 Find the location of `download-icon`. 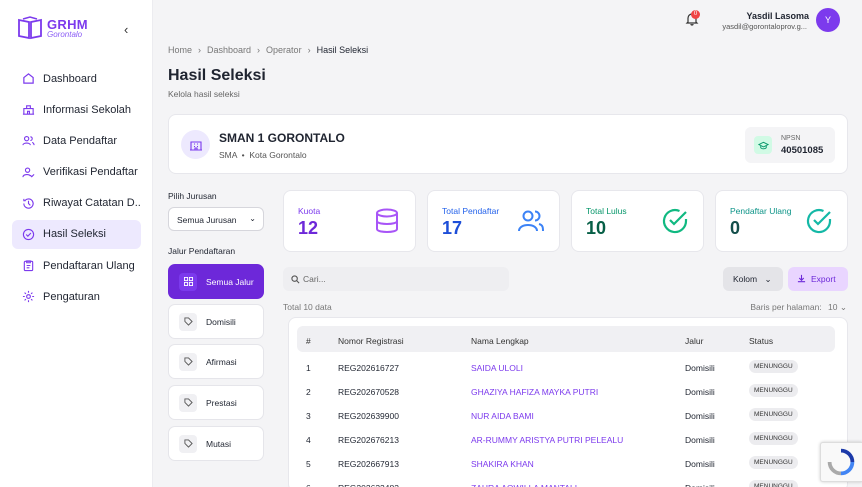

download-icon is located at coordinates (801, 278).